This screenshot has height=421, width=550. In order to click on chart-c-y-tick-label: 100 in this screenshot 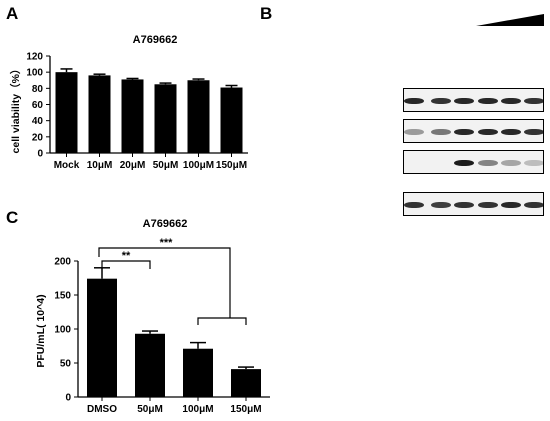, I will do `click(62, 330)`.